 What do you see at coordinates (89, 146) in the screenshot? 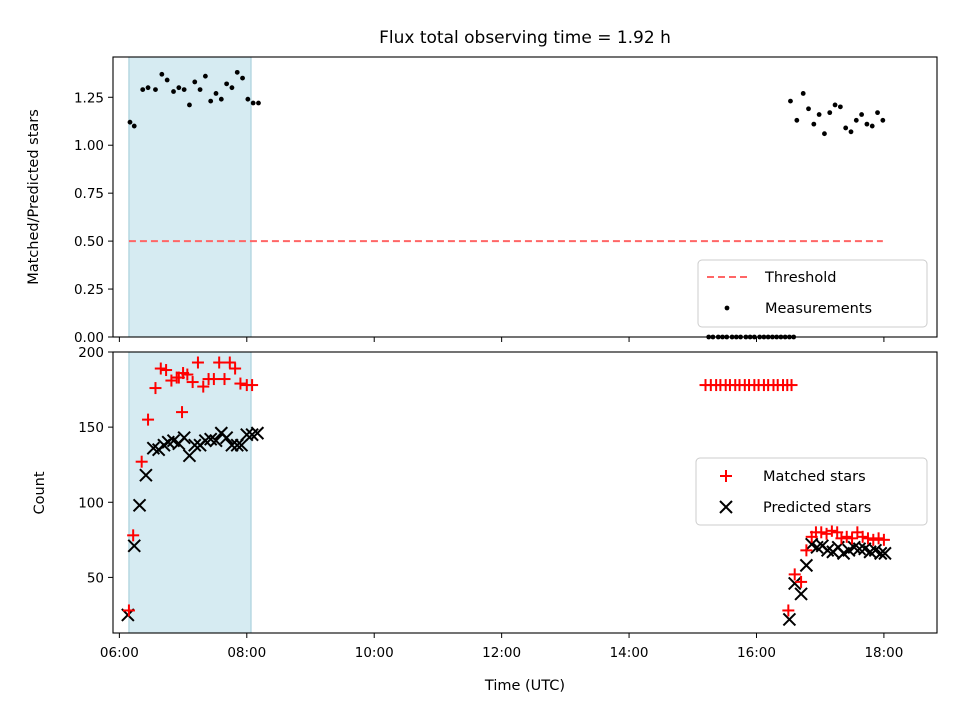
I see `top-y-tick-label: 1.00` at bounding box center [89, 146].